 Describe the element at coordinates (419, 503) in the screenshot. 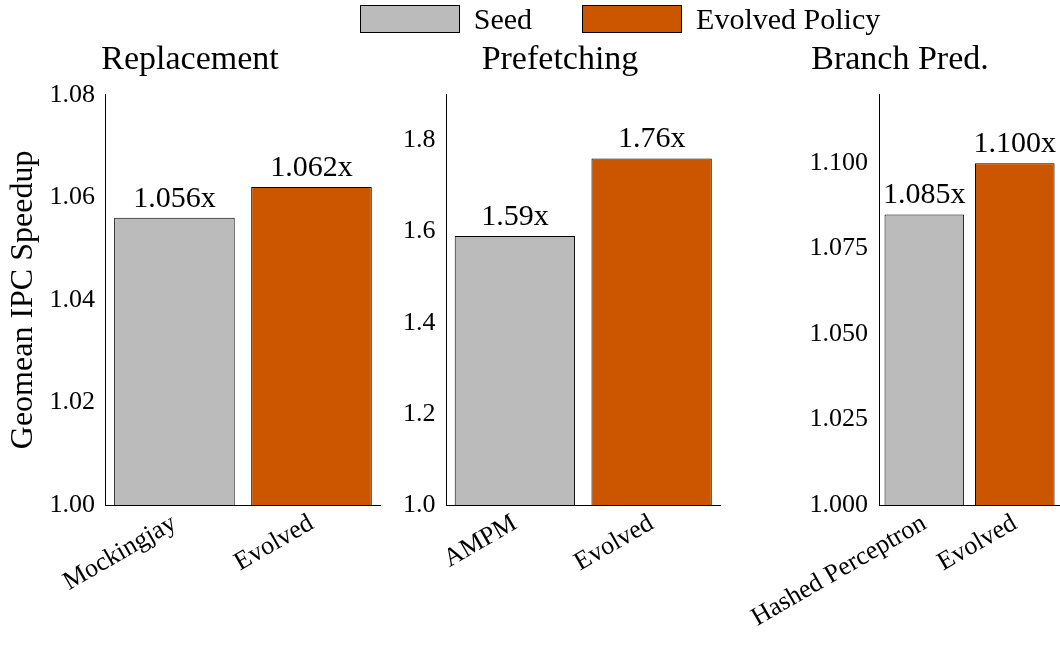

I see `y-tick-label: 1.0` at that location.